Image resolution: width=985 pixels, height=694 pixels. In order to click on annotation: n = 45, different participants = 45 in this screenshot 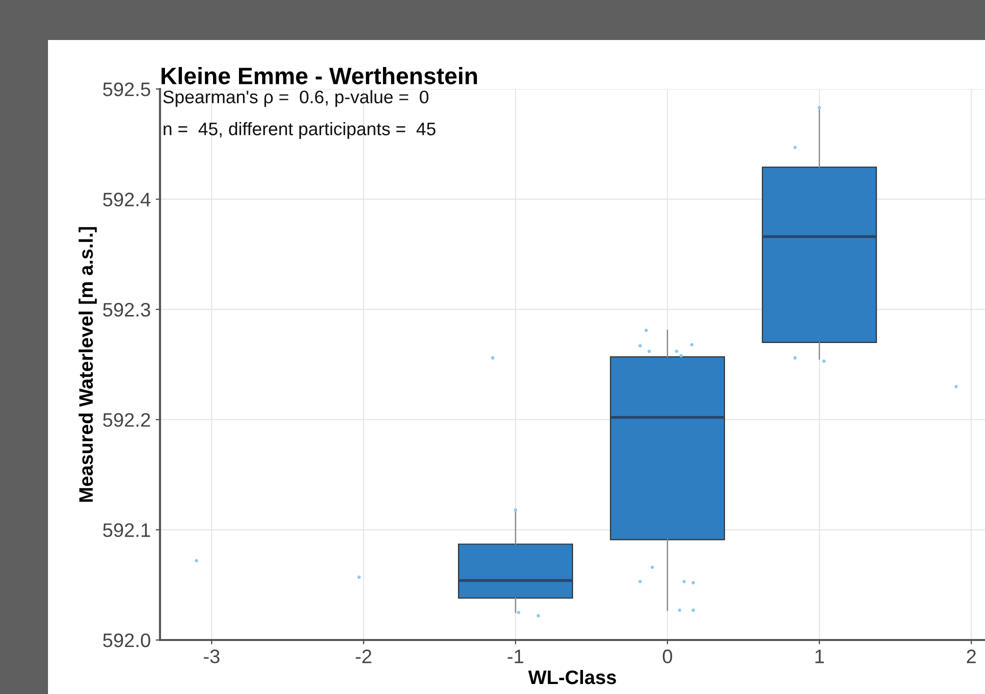, I will do `click(300, 130)`.